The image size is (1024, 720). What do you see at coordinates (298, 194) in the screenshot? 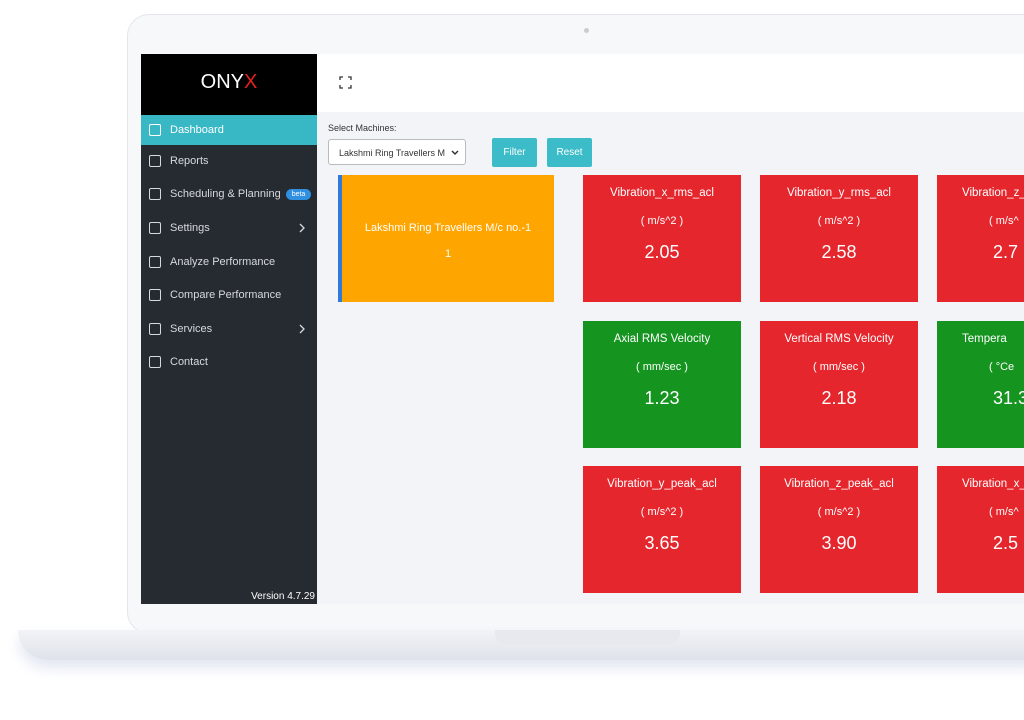
I see `nav-badge: beta` at bounding box center [298, 194].